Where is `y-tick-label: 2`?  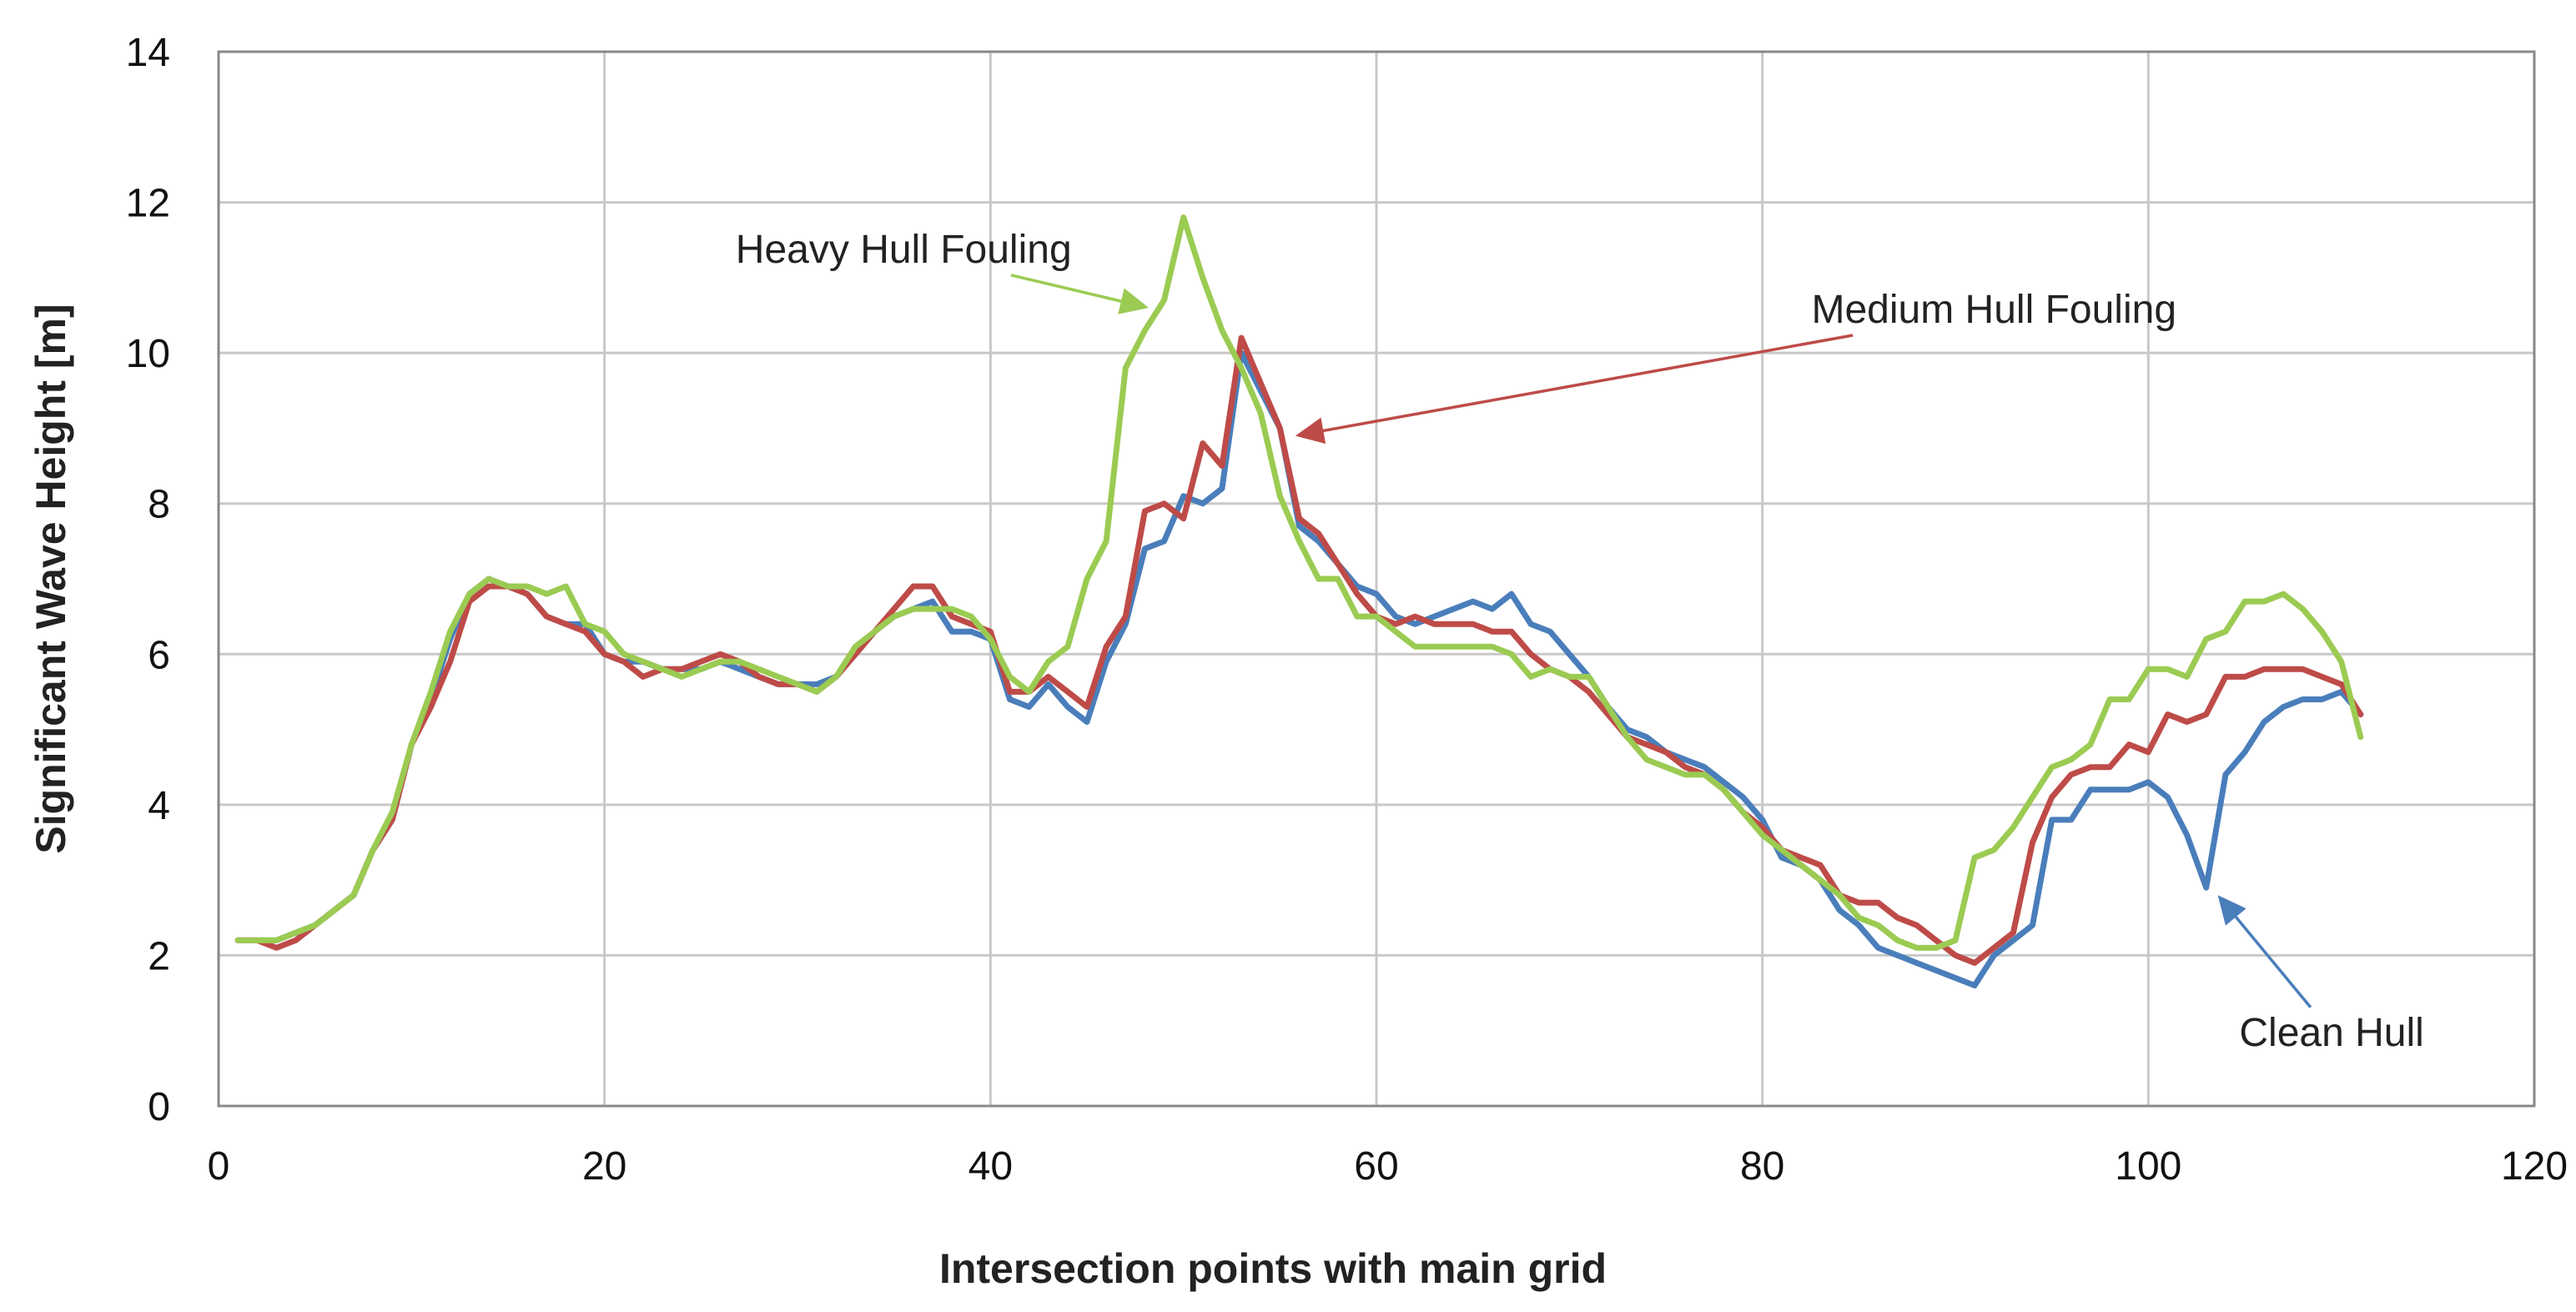 y-tick-label: 2 is located at coordinates (159, 956).